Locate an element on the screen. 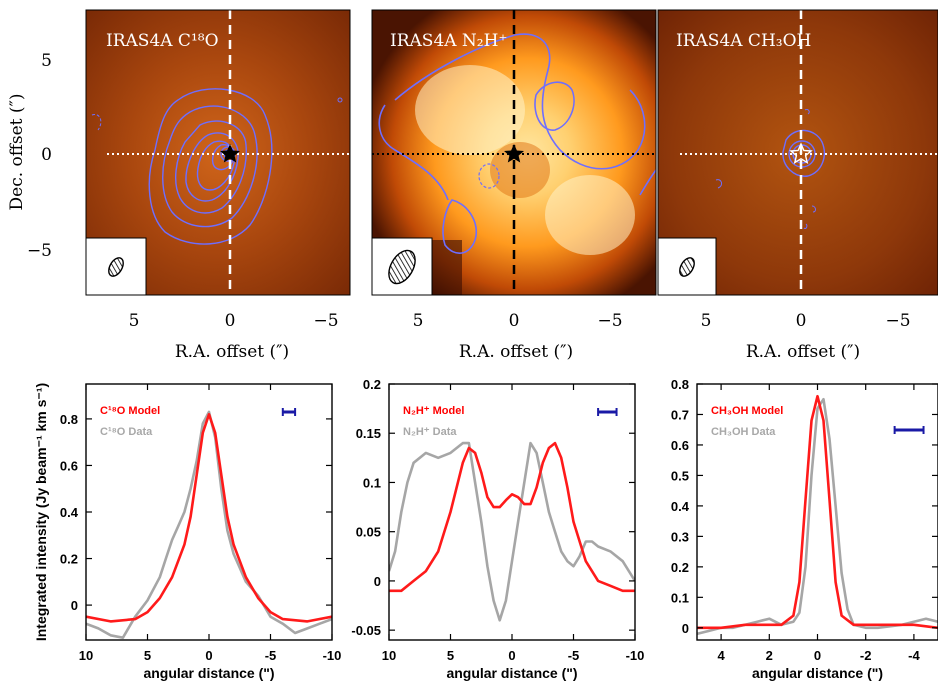 The height and width of the screenshot is (686, 938). legend-data-label: C¹⁸O Data is located at coordinates (126, 432).